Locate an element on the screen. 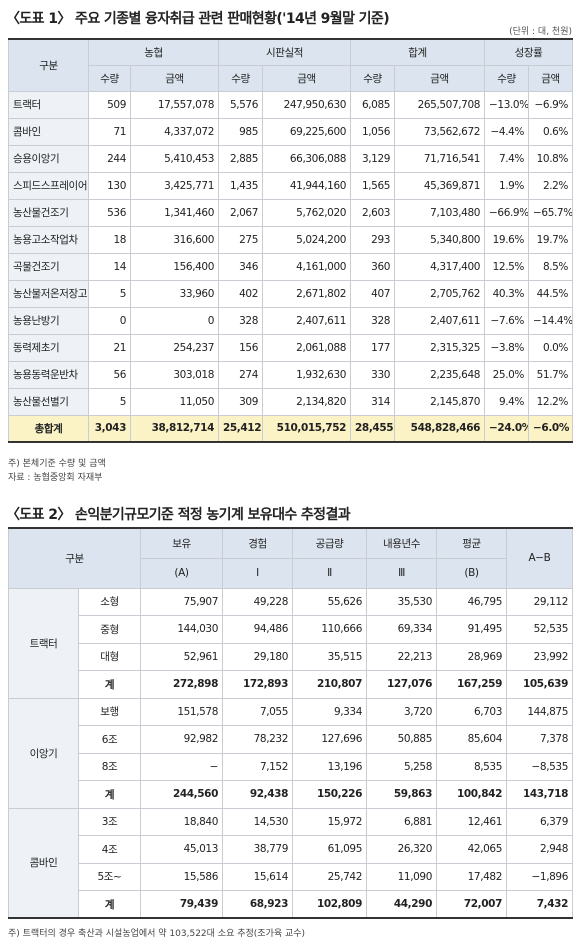  cell: 4,161,000 is located at coordinates (306, 266).